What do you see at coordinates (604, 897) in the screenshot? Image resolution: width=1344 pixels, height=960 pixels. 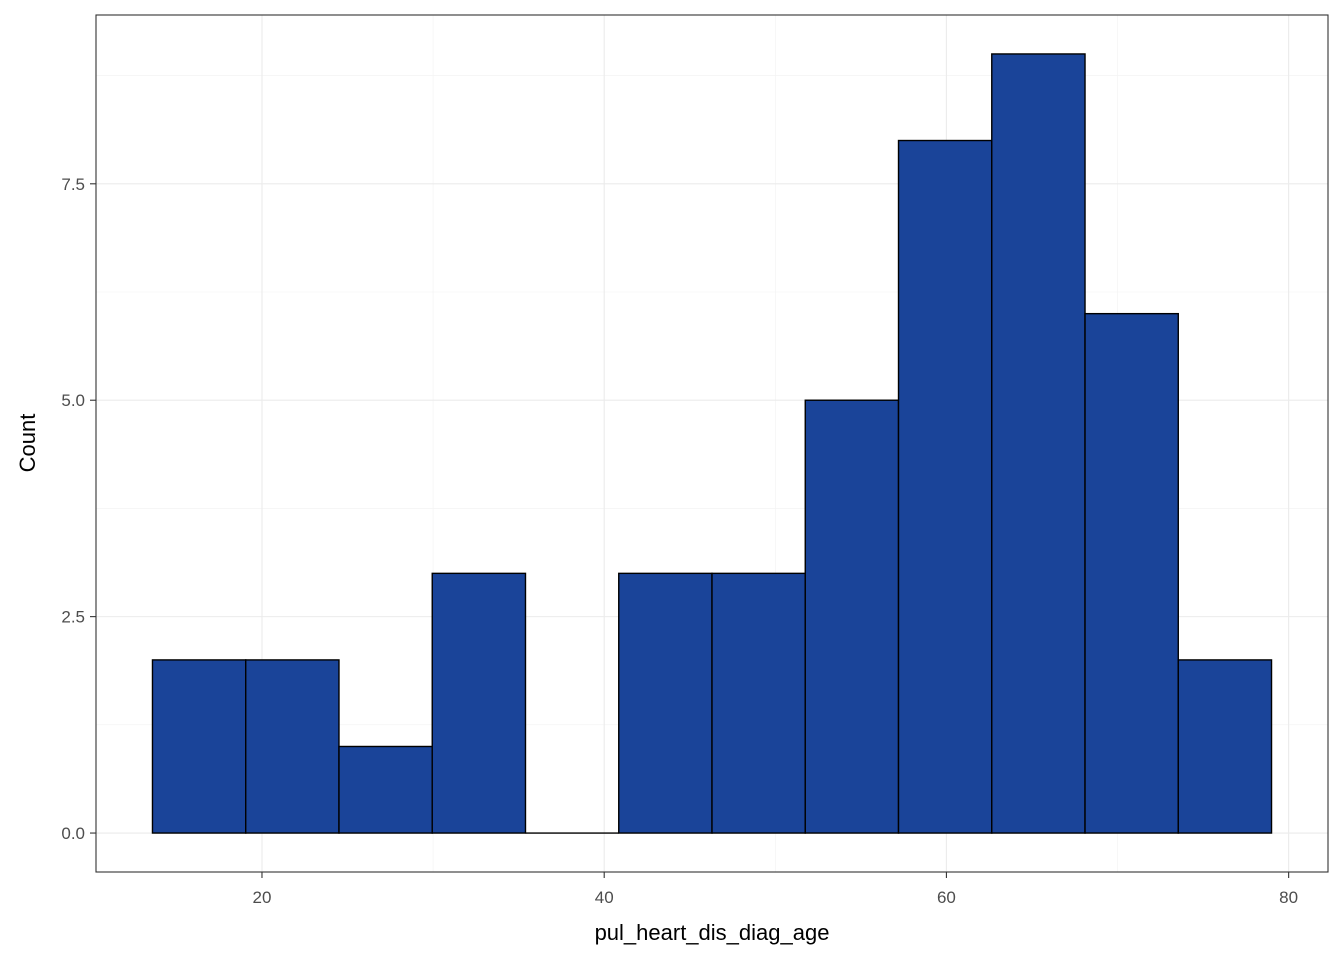 I see `x-tick-label: 40` at bounding box center [604, 897].